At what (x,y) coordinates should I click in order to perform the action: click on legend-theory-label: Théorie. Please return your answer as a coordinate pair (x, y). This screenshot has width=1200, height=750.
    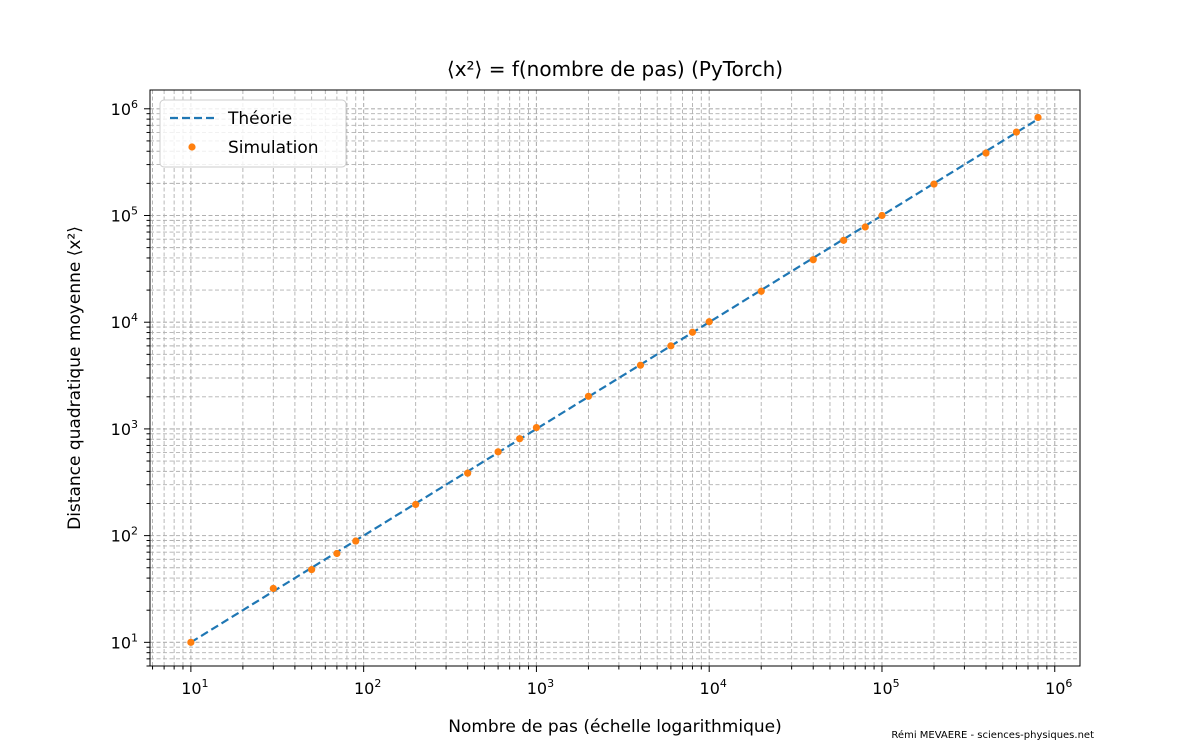
    Looking at the image, I should click on (259, 119).